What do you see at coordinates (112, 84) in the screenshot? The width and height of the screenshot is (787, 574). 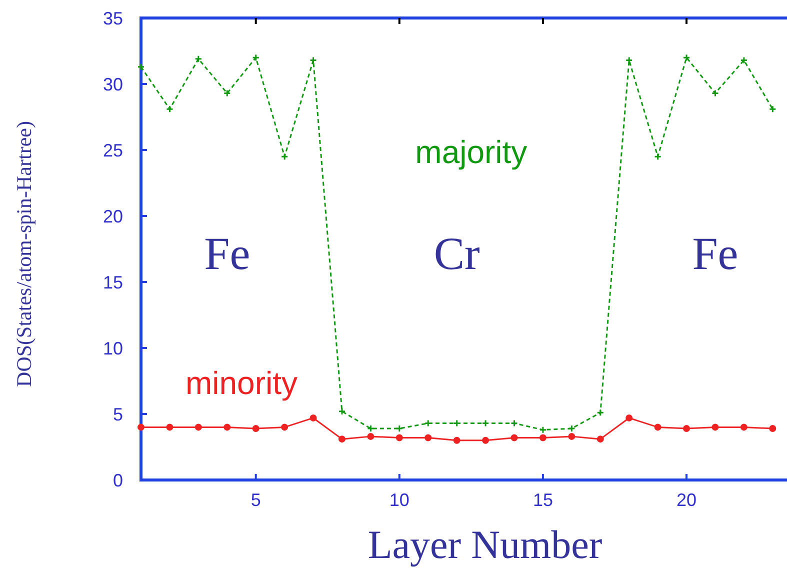 I see `y-tick-label: 30` at bounding box center [112, 84].